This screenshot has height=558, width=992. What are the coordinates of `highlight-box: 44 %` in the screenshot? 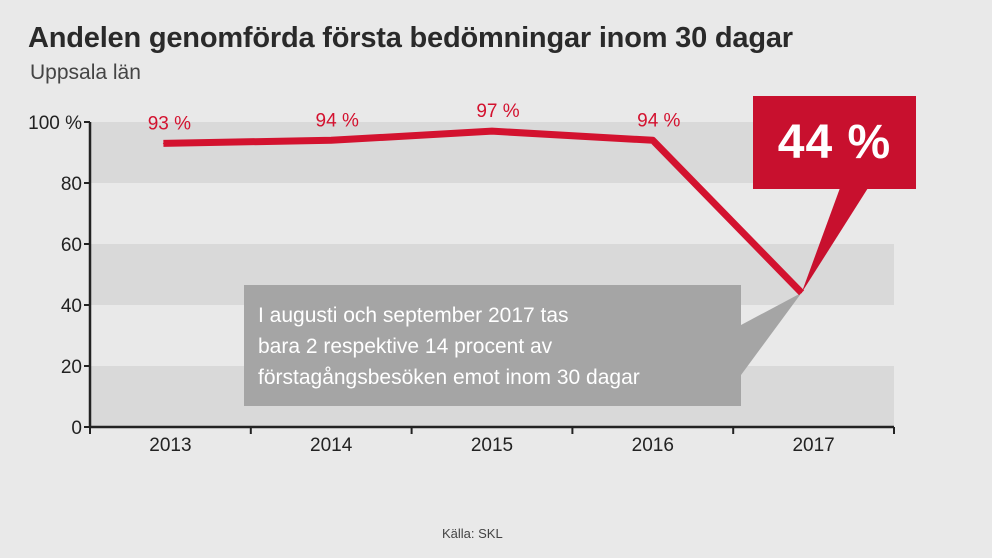 It's located at (834, 142).